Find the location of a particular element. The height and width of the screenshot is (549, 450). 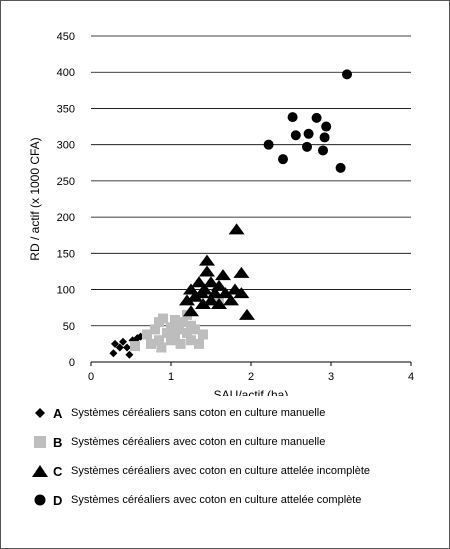

x-tick-label: 0 is located at coordinates (91, 377).